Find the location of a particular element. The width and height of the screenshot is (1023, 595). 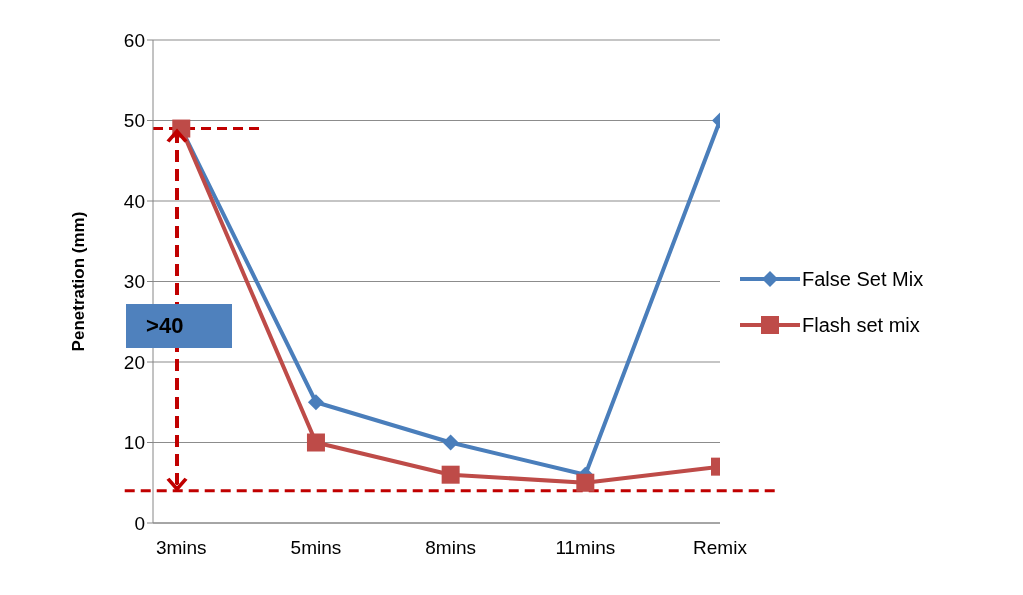

x-tick-label: 11mins is located at coordinates (585, 548).